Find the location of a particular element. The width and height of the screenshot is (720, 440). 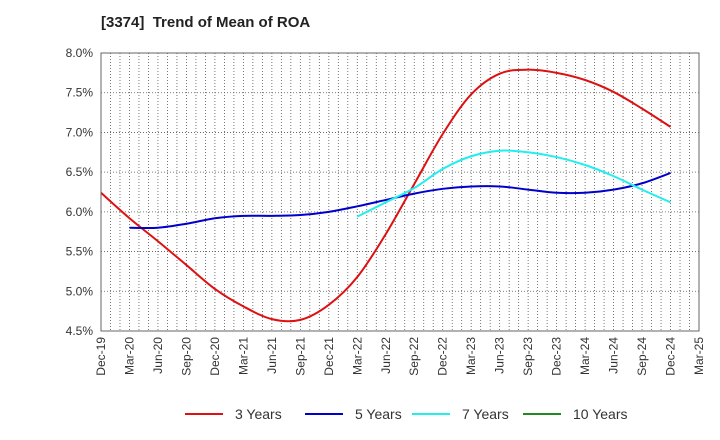

x-tick-label: Sep-24 is located at coordinates (642, 356).